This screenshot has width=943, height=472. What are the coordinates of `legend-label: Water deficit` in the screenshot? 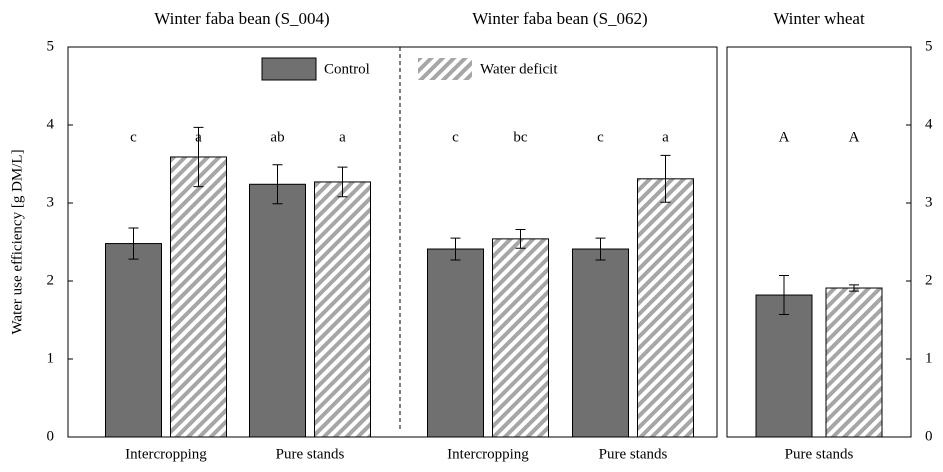 It's located at (519, 69).